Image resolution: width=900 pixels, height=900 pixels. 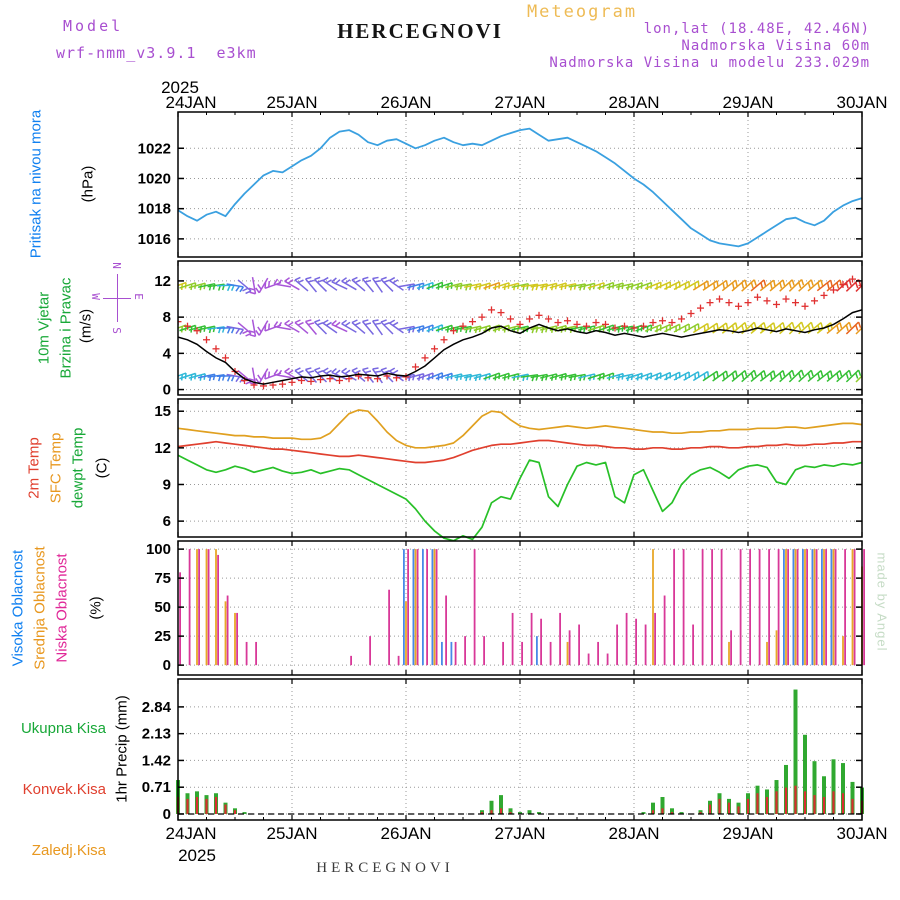 What do you see at coordinates (291, 833) in the screenshot?
I see `bottom-date-label: 25JAN` at bounding box center [291, 833].